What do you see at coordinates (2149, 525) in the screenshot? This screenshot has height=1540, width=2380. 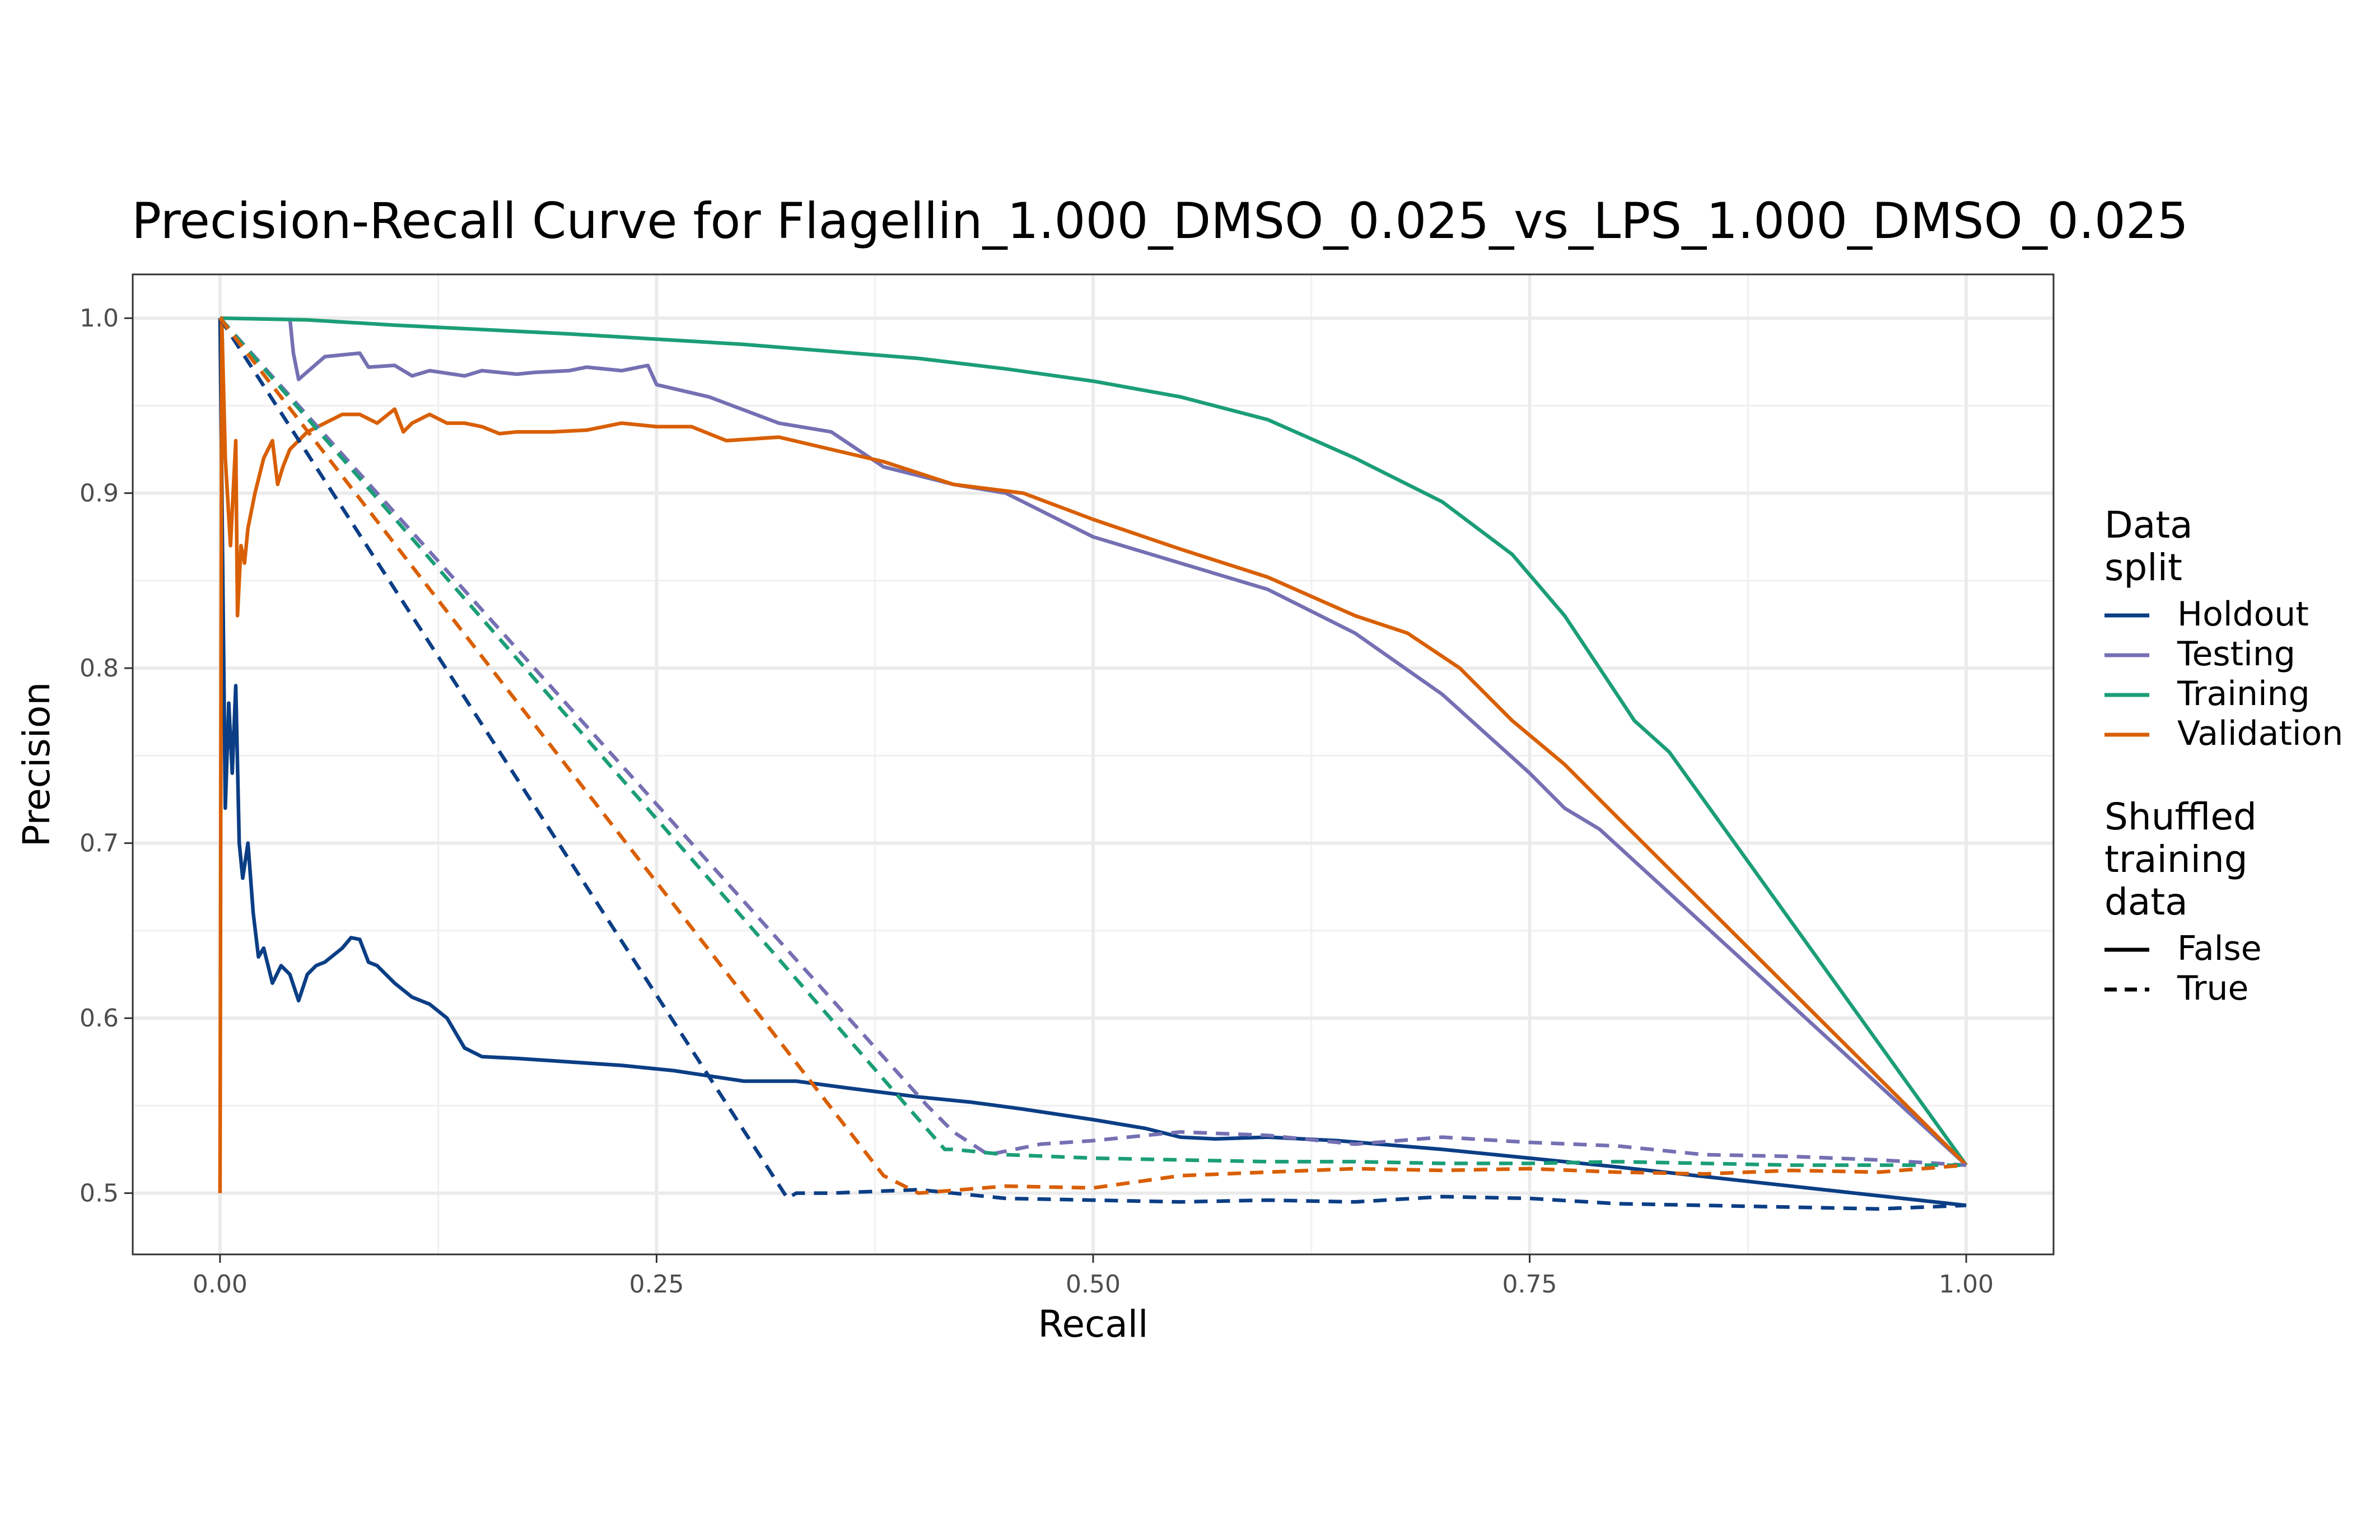 I see `legend-title: Data` at bounding box center [2149, 525].